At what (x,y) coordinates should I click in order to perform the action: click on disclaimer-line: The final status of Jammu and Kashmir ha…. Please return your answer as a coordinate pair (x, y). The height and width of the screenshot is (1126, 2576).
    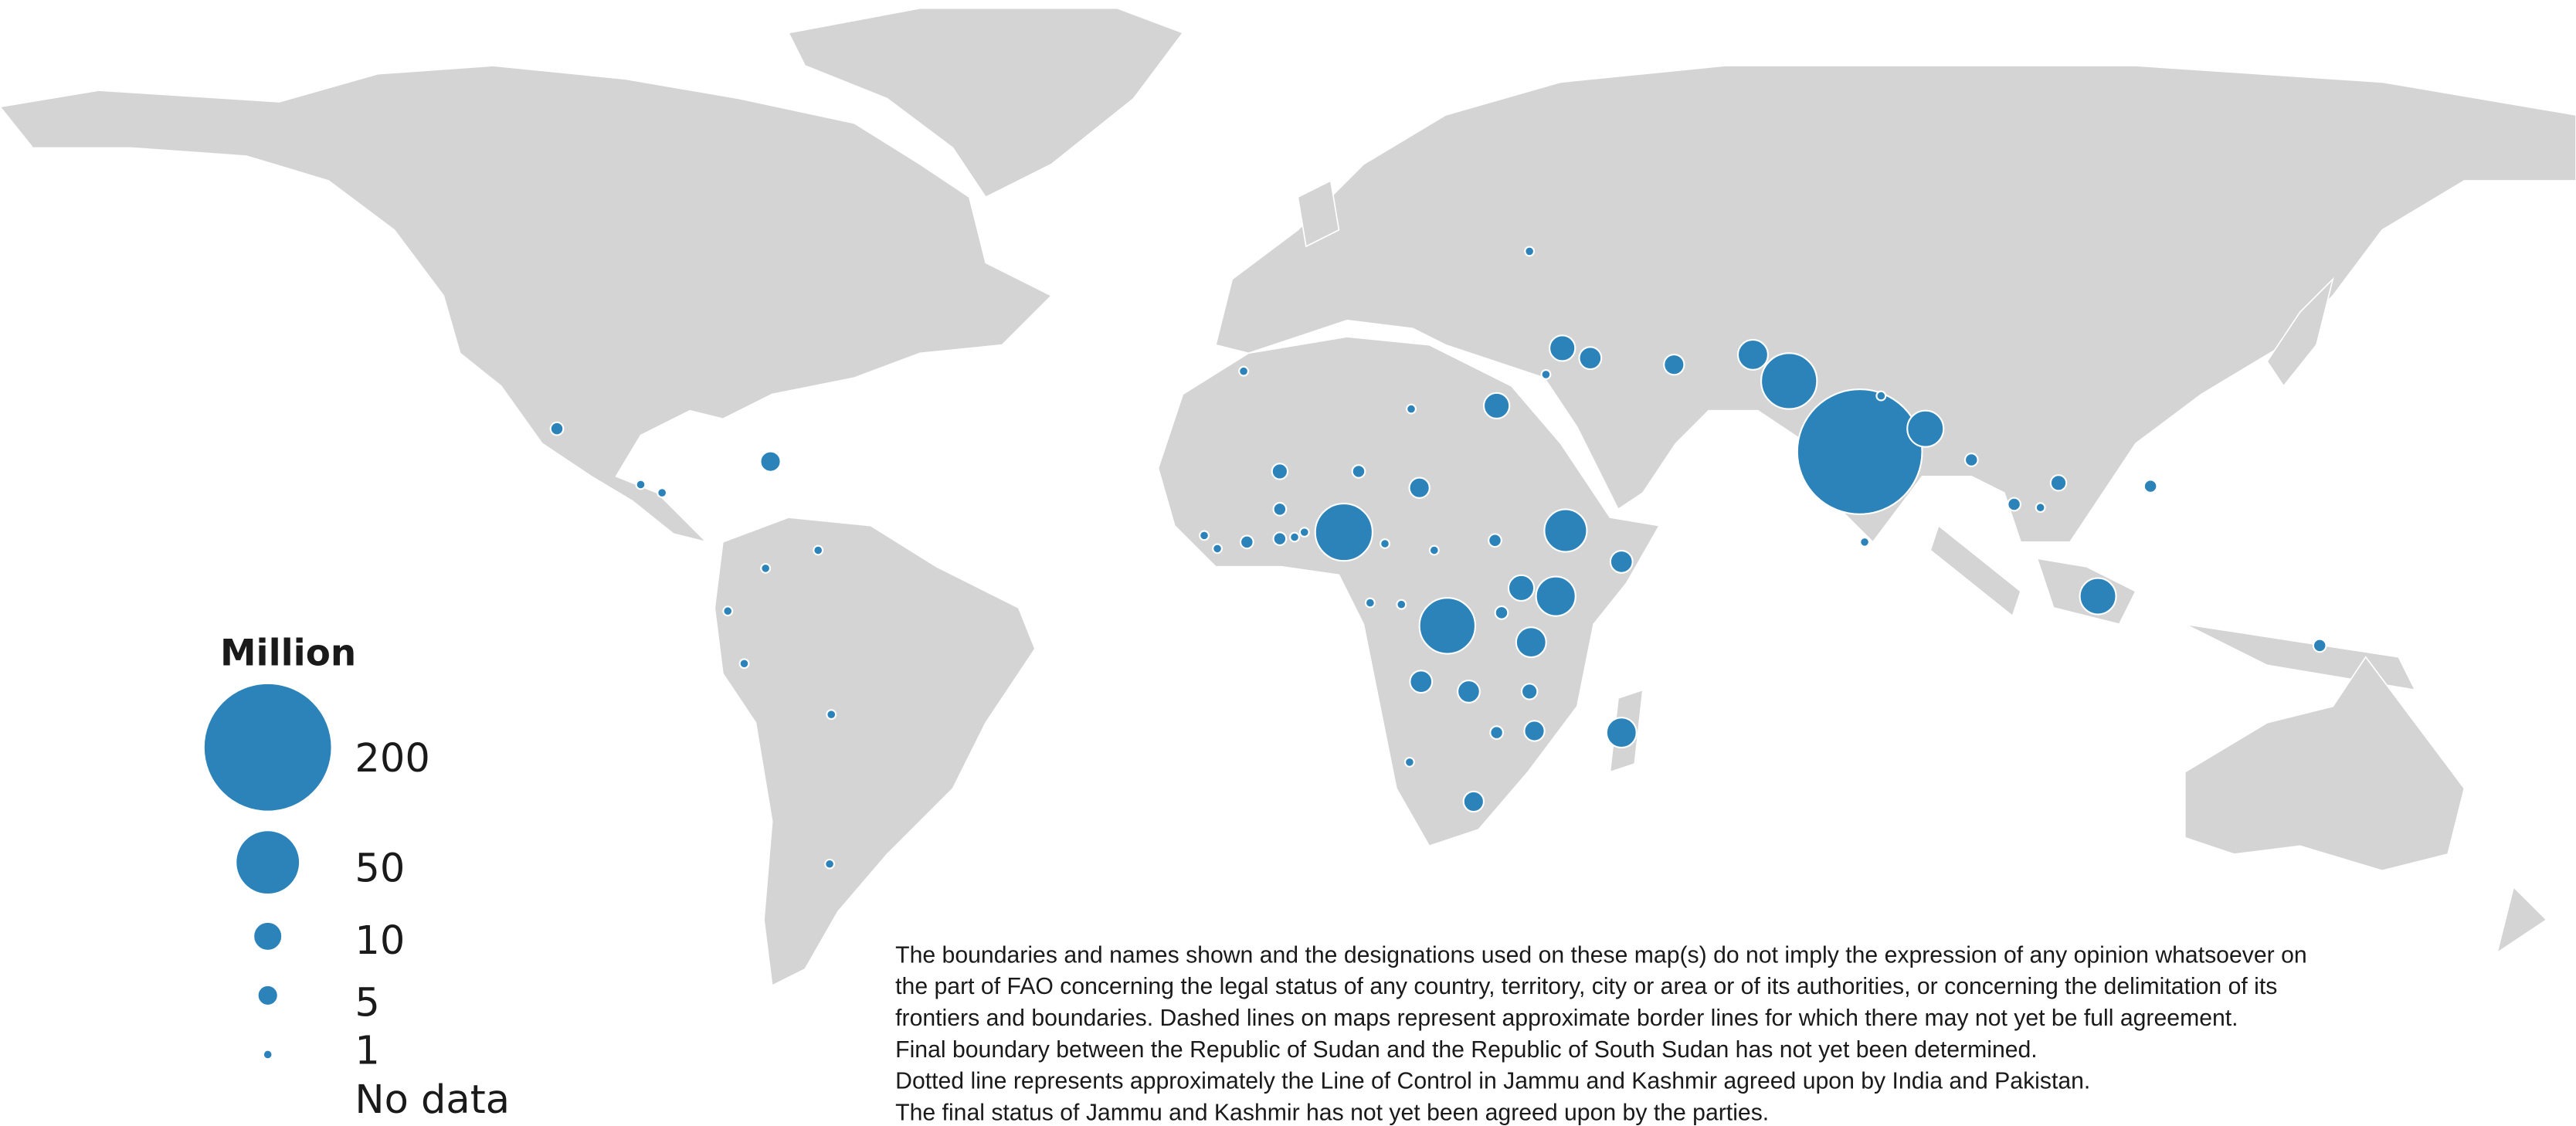
    Looking at the image, I should click on (1332, 1113).